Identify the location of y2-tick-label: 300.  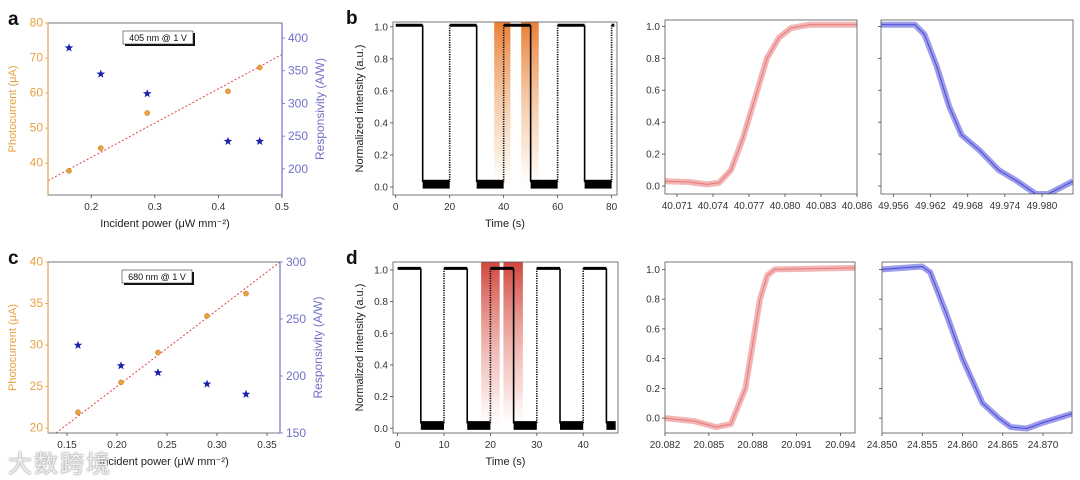
(298, 103).